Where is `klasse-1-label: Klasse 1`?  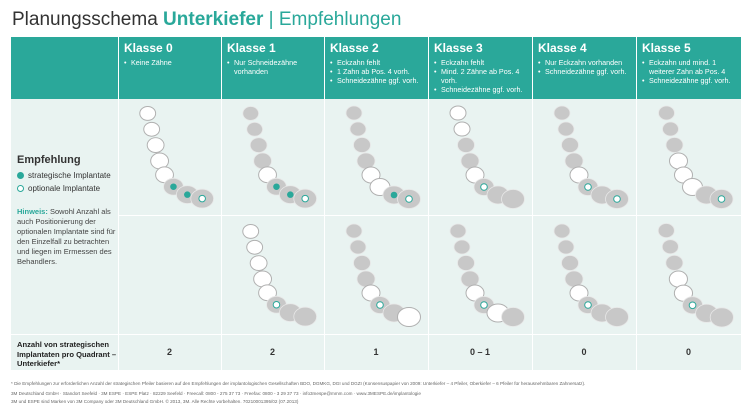 klasse-1-label: Klasse 1 is located at coordinates (251, 48).